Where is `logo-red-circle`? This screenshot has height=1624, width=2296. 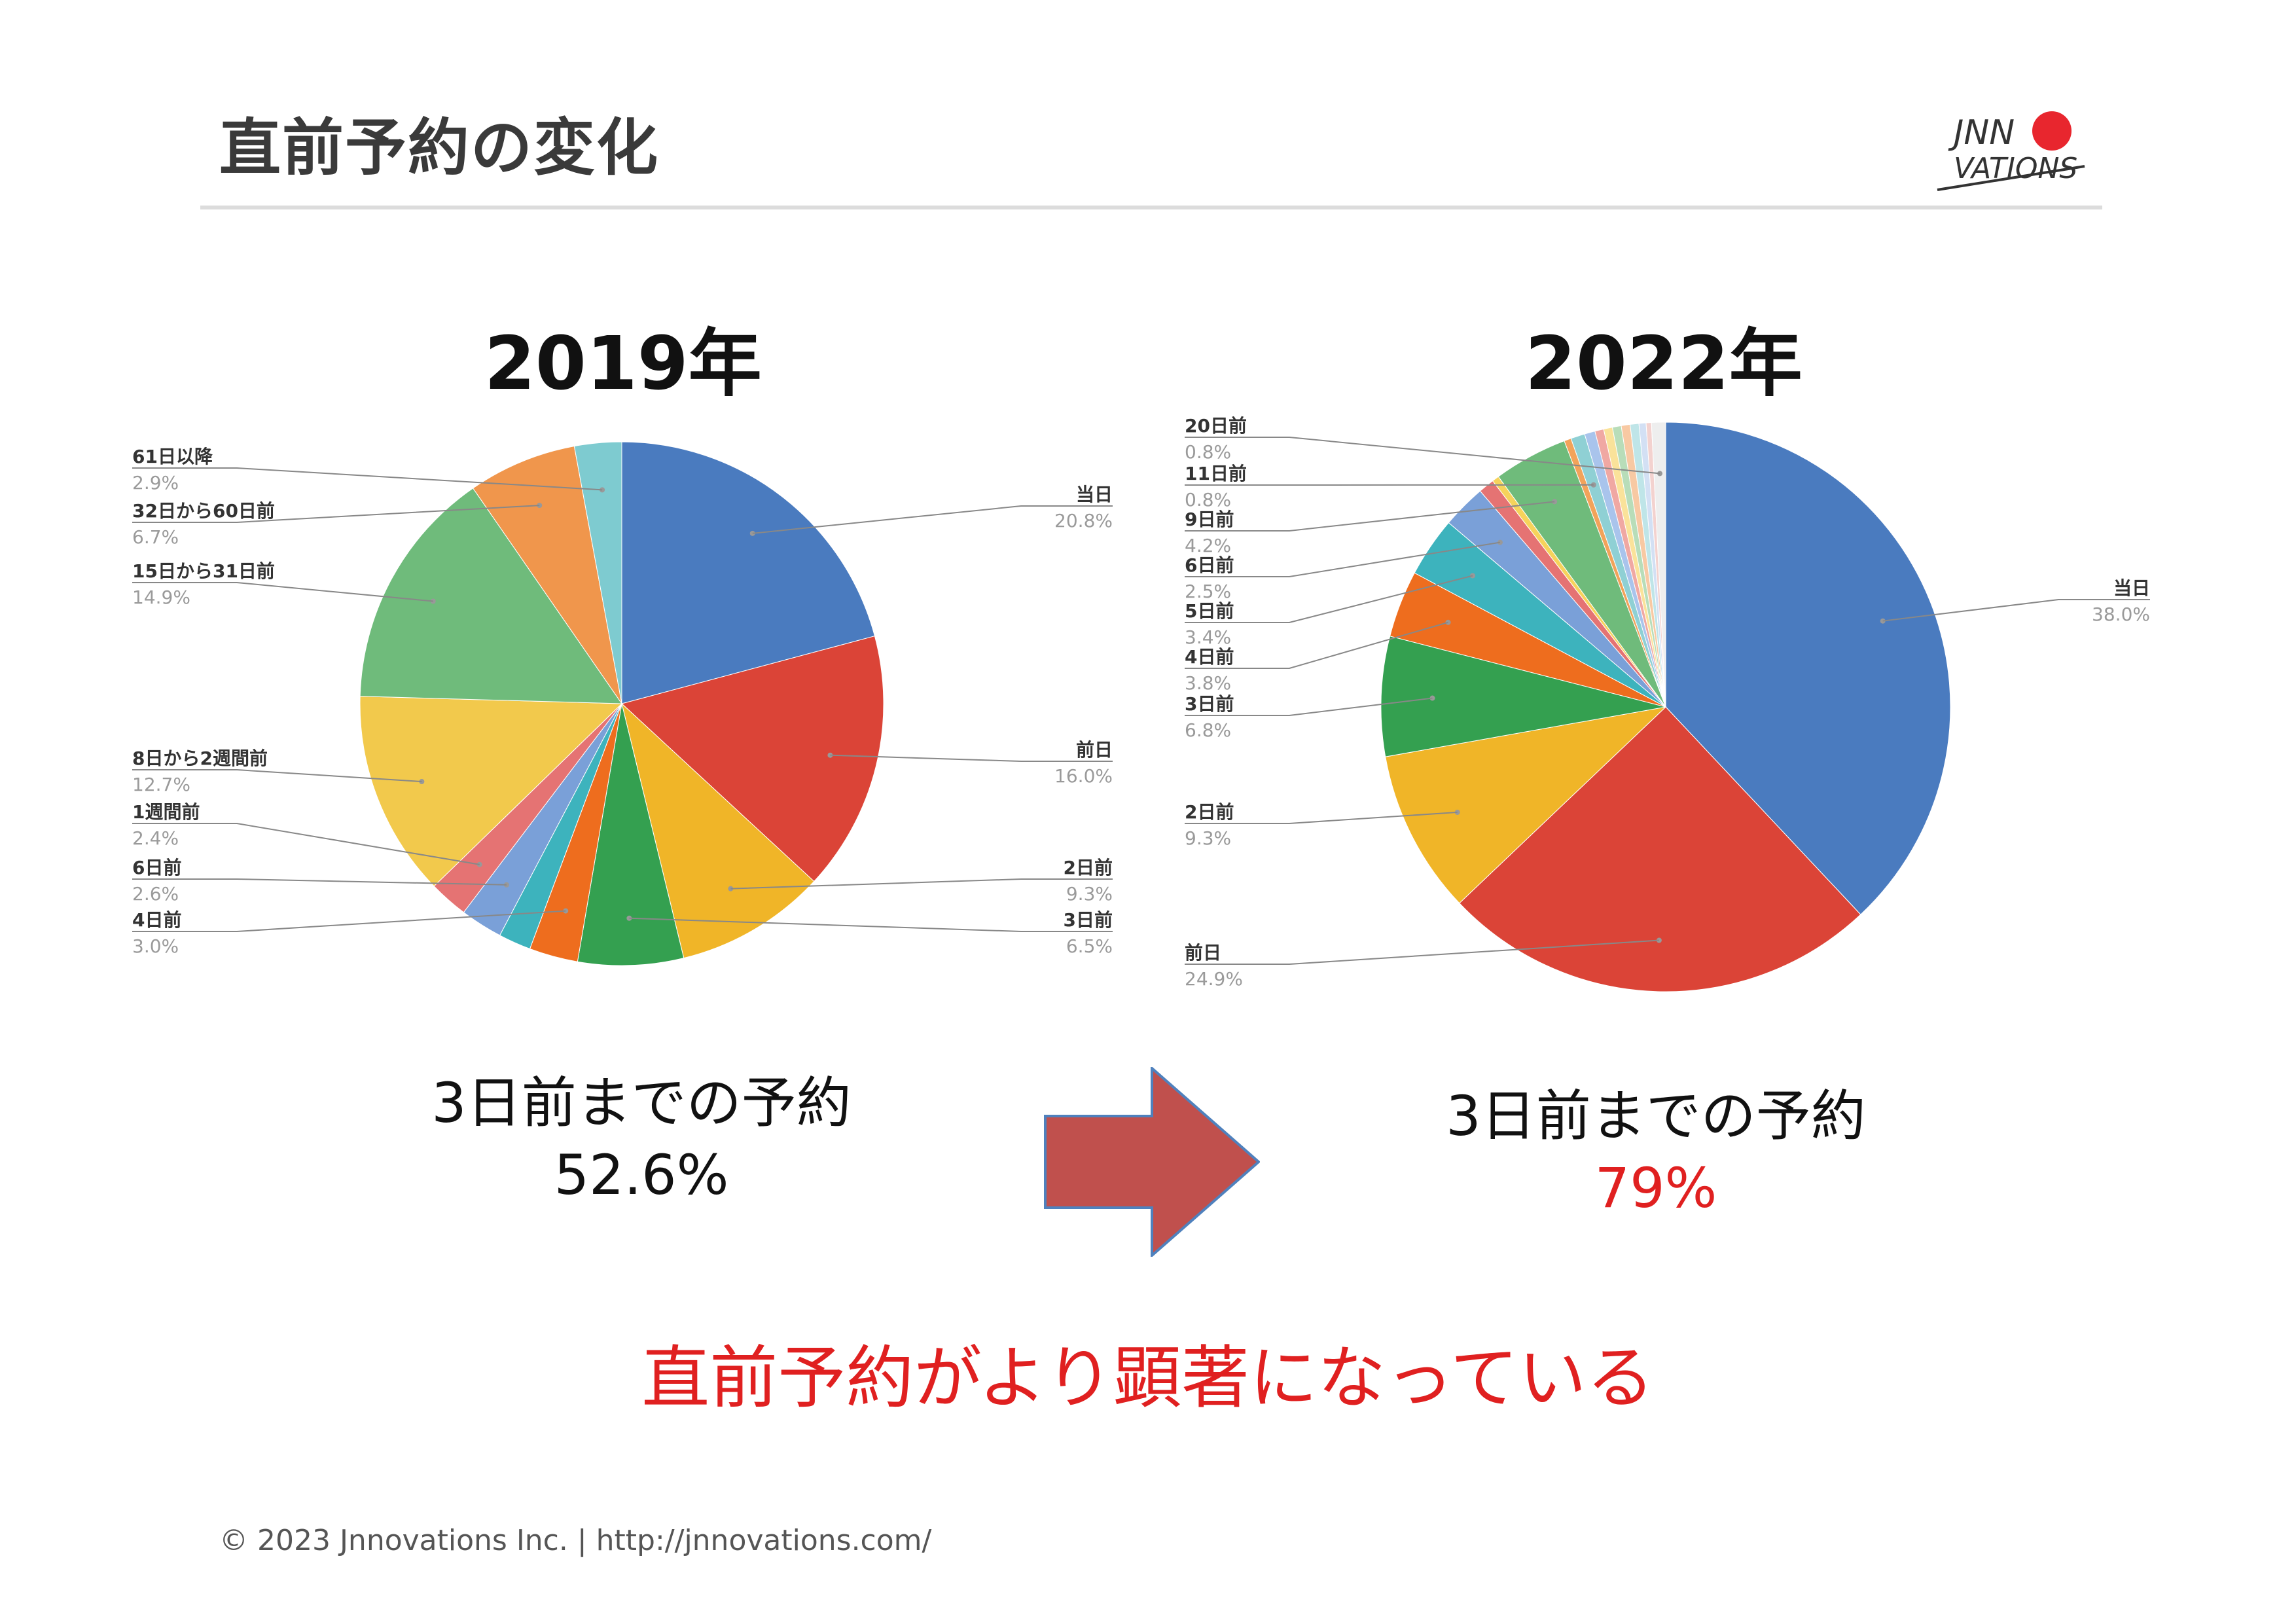 logo-red-circle is located at coordinates (2052, 131).